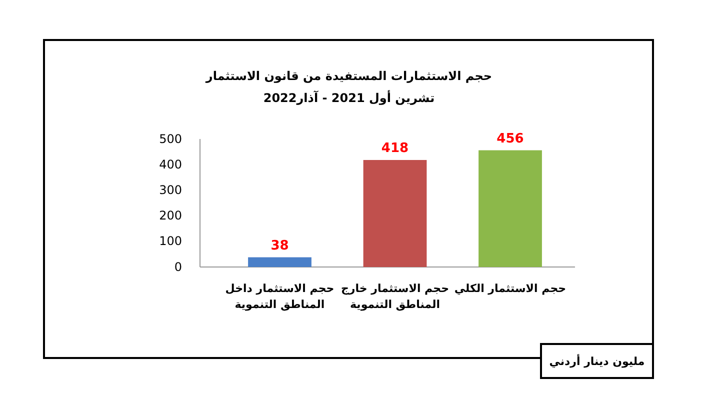 Image resolution: width=703 pixels, height=411 pixels. I want to click on y-tick-label: 500, so click(170, 139).